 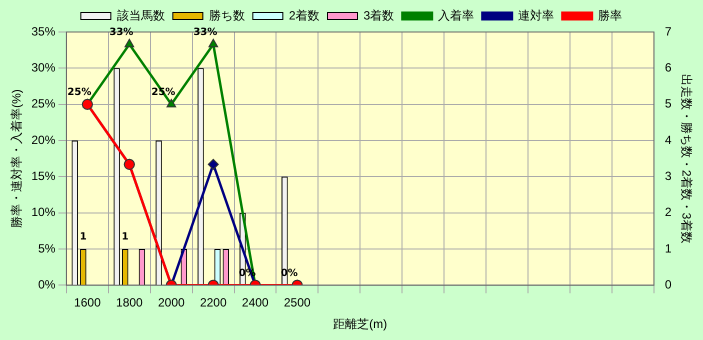 I want to click on y2-tick-label: 0, so click(x=668, y=285).